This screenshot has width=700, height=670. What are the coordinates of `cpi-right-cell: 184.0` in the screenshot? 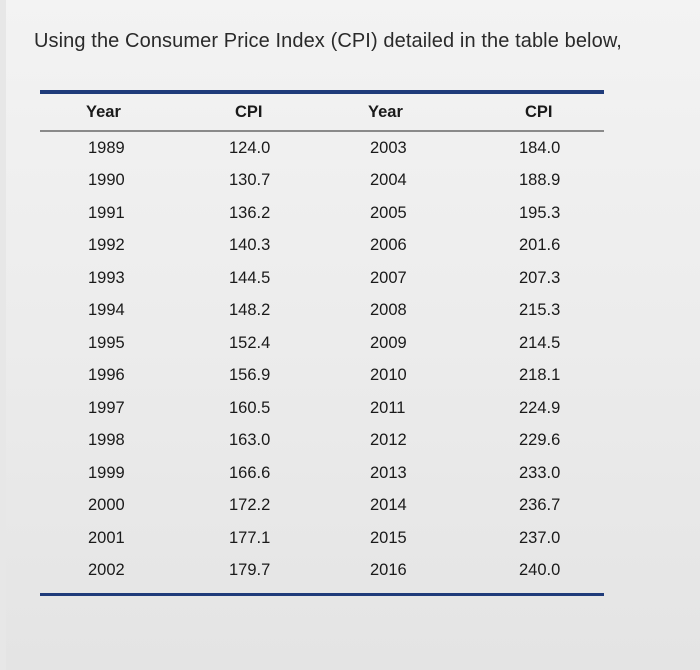 It's located at (540, 147).